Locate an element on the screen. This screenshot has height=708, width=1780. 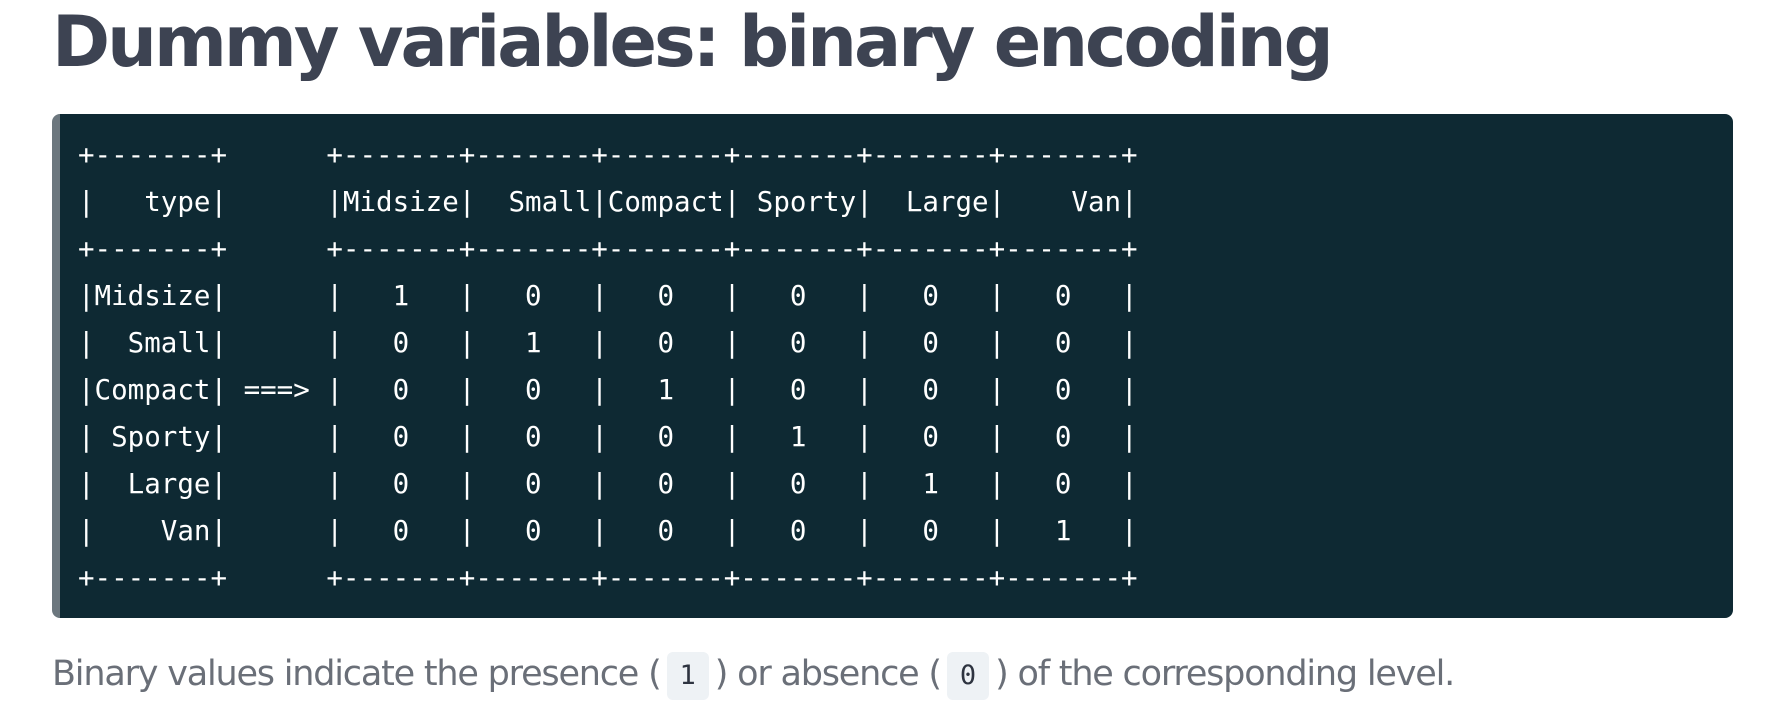
code-line-van: | Van| | 0 | 0 | 0 | 0 | 0 | 1 | is located at coordinates (608, 531).